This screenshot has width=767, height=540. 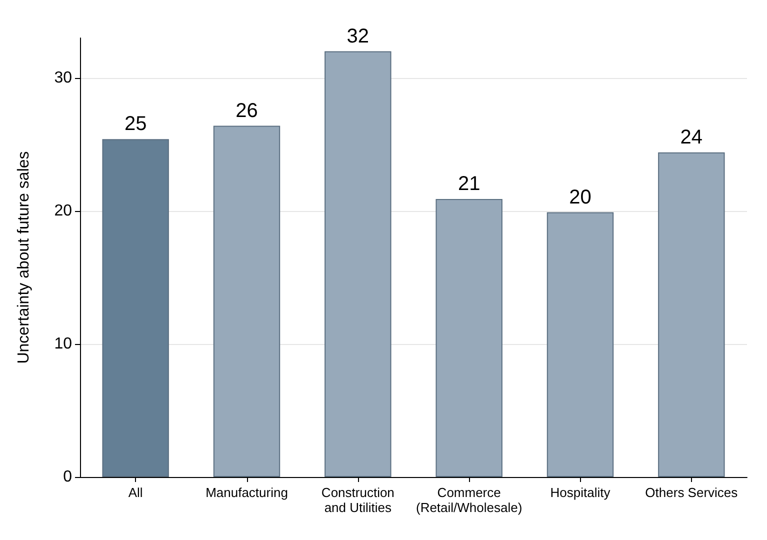 I want to click on y-tick-label: 0, so click(x=67, y=477).